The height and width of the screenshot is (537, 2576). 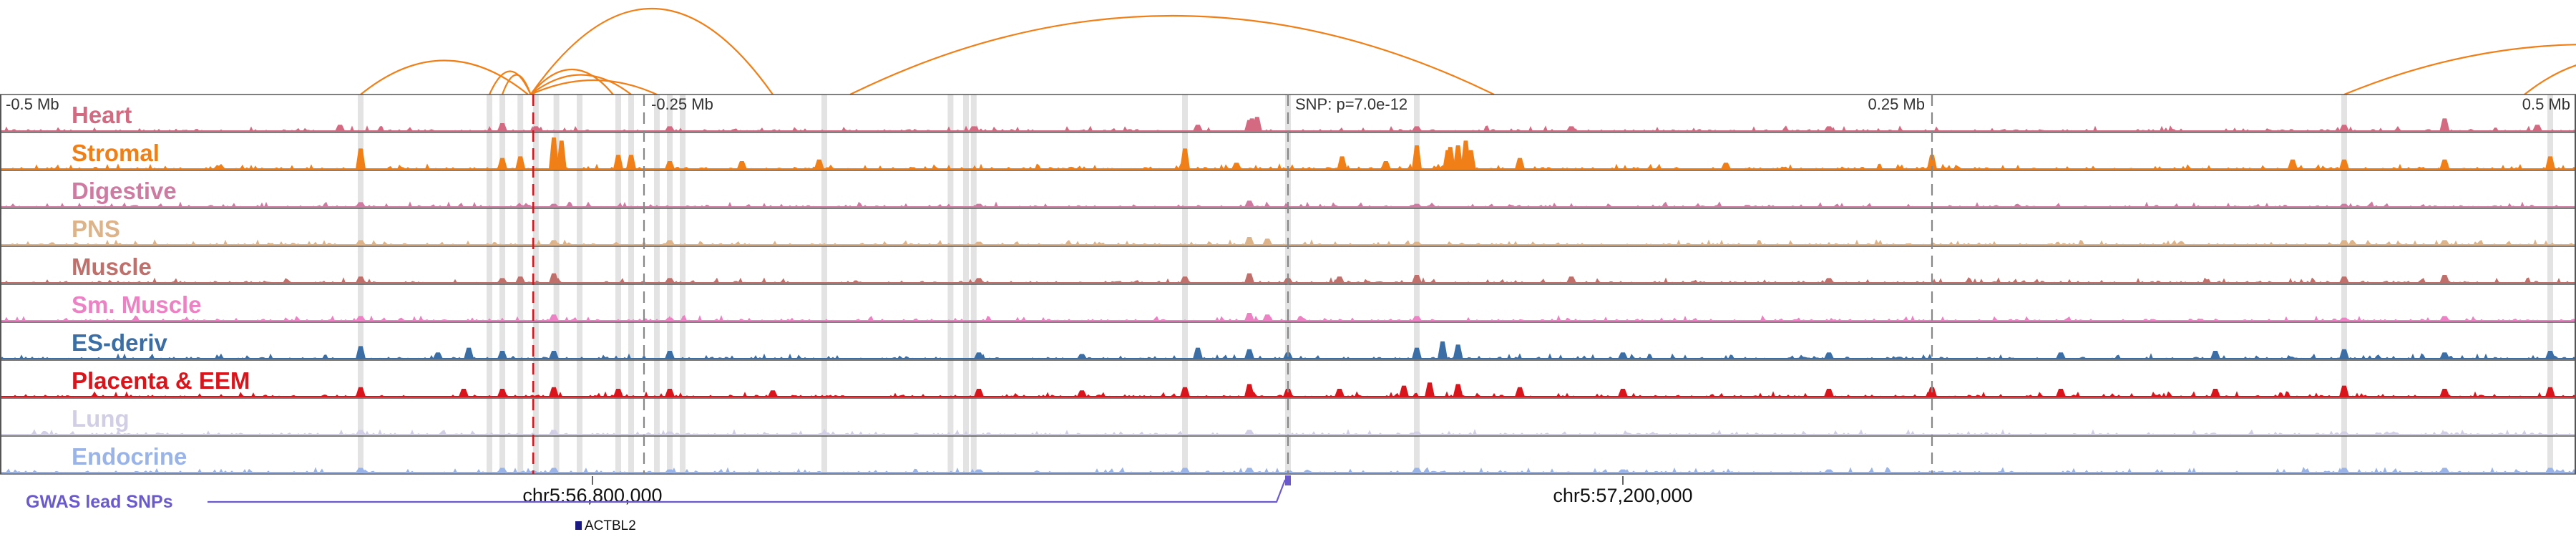 What do you see at coordinates (2546, 104) in the screenshot?
I see `axis-label: 0.5 Mb` at bounding box center [2546, 104].